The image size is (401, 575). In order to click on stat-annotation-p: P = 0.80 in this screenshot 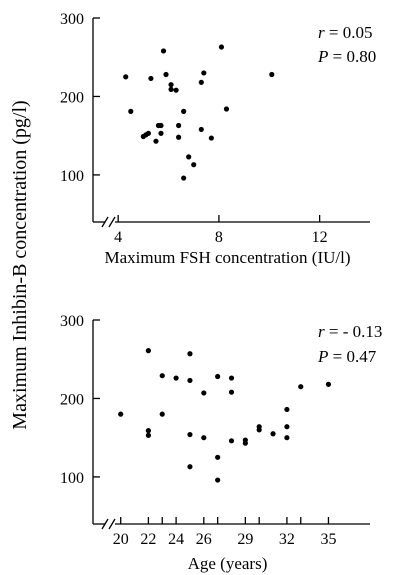, I will do `click(346, 56)`.